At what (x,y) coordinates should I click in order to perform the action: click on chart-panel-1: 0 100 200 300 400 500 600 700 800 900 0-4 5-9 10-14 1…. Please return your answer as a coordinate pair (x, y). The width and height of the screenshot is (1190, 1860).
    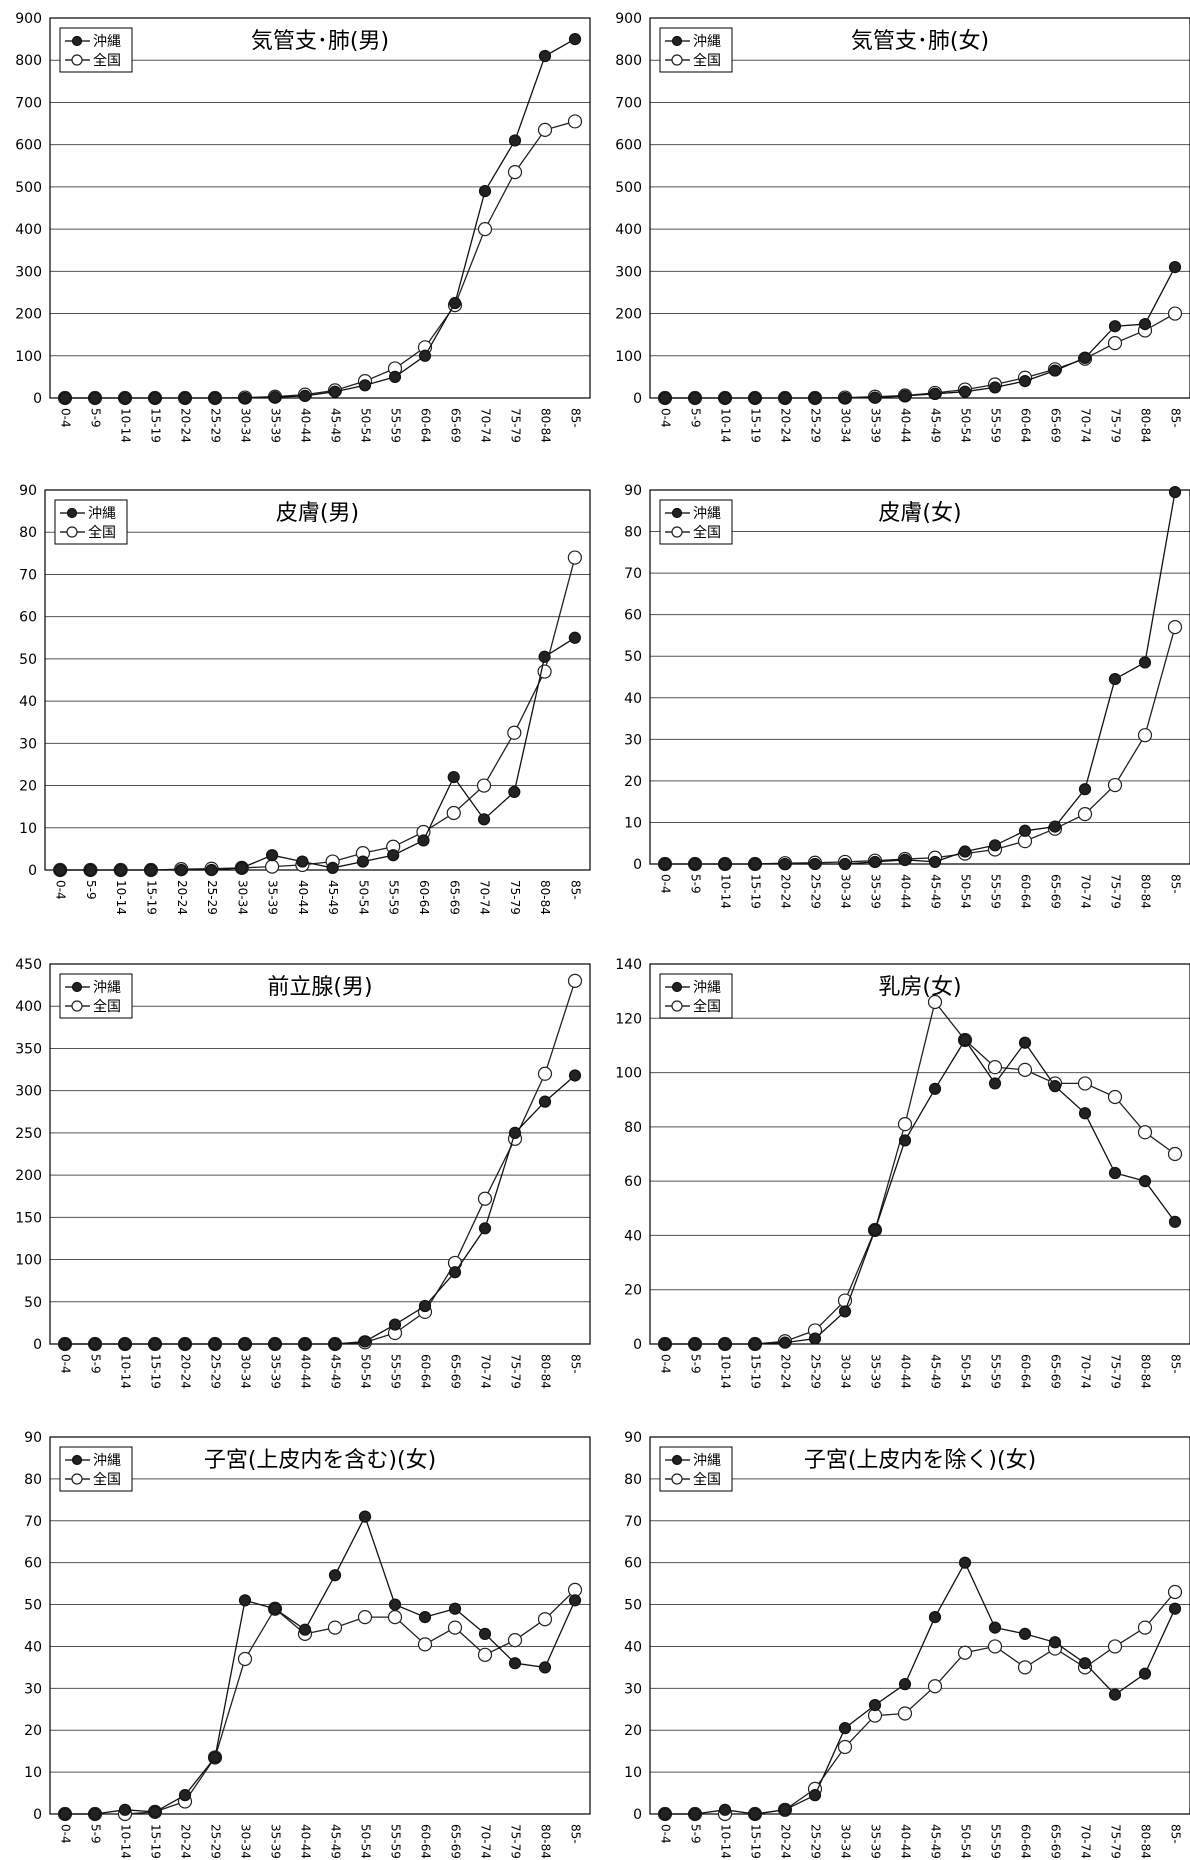
    Looking at the image, I should click on (303, 227).